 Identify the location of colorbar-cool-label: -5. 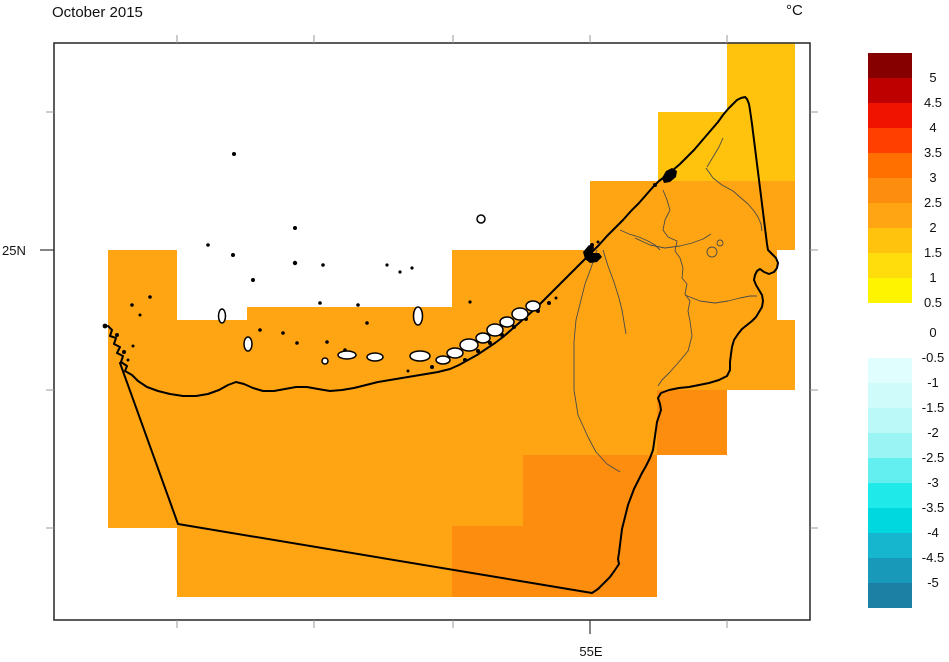
(933, 582).